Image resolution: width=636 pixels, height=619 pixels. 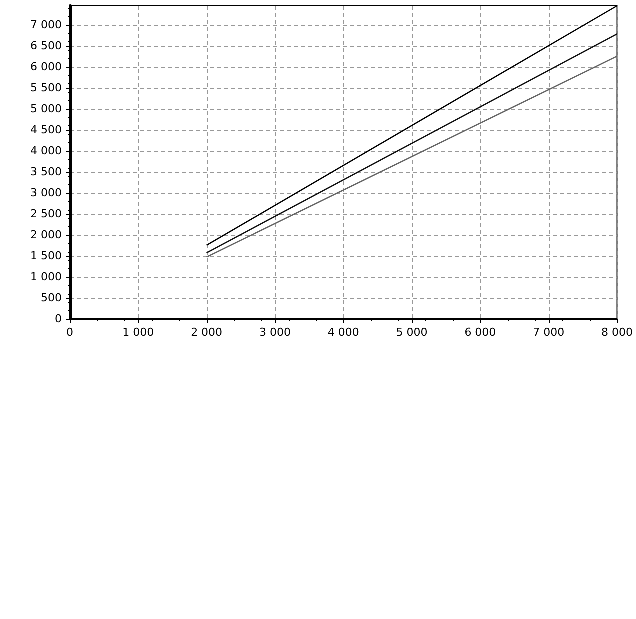 I want to click on y-tick-label: 500, so click(x=51, y=297).